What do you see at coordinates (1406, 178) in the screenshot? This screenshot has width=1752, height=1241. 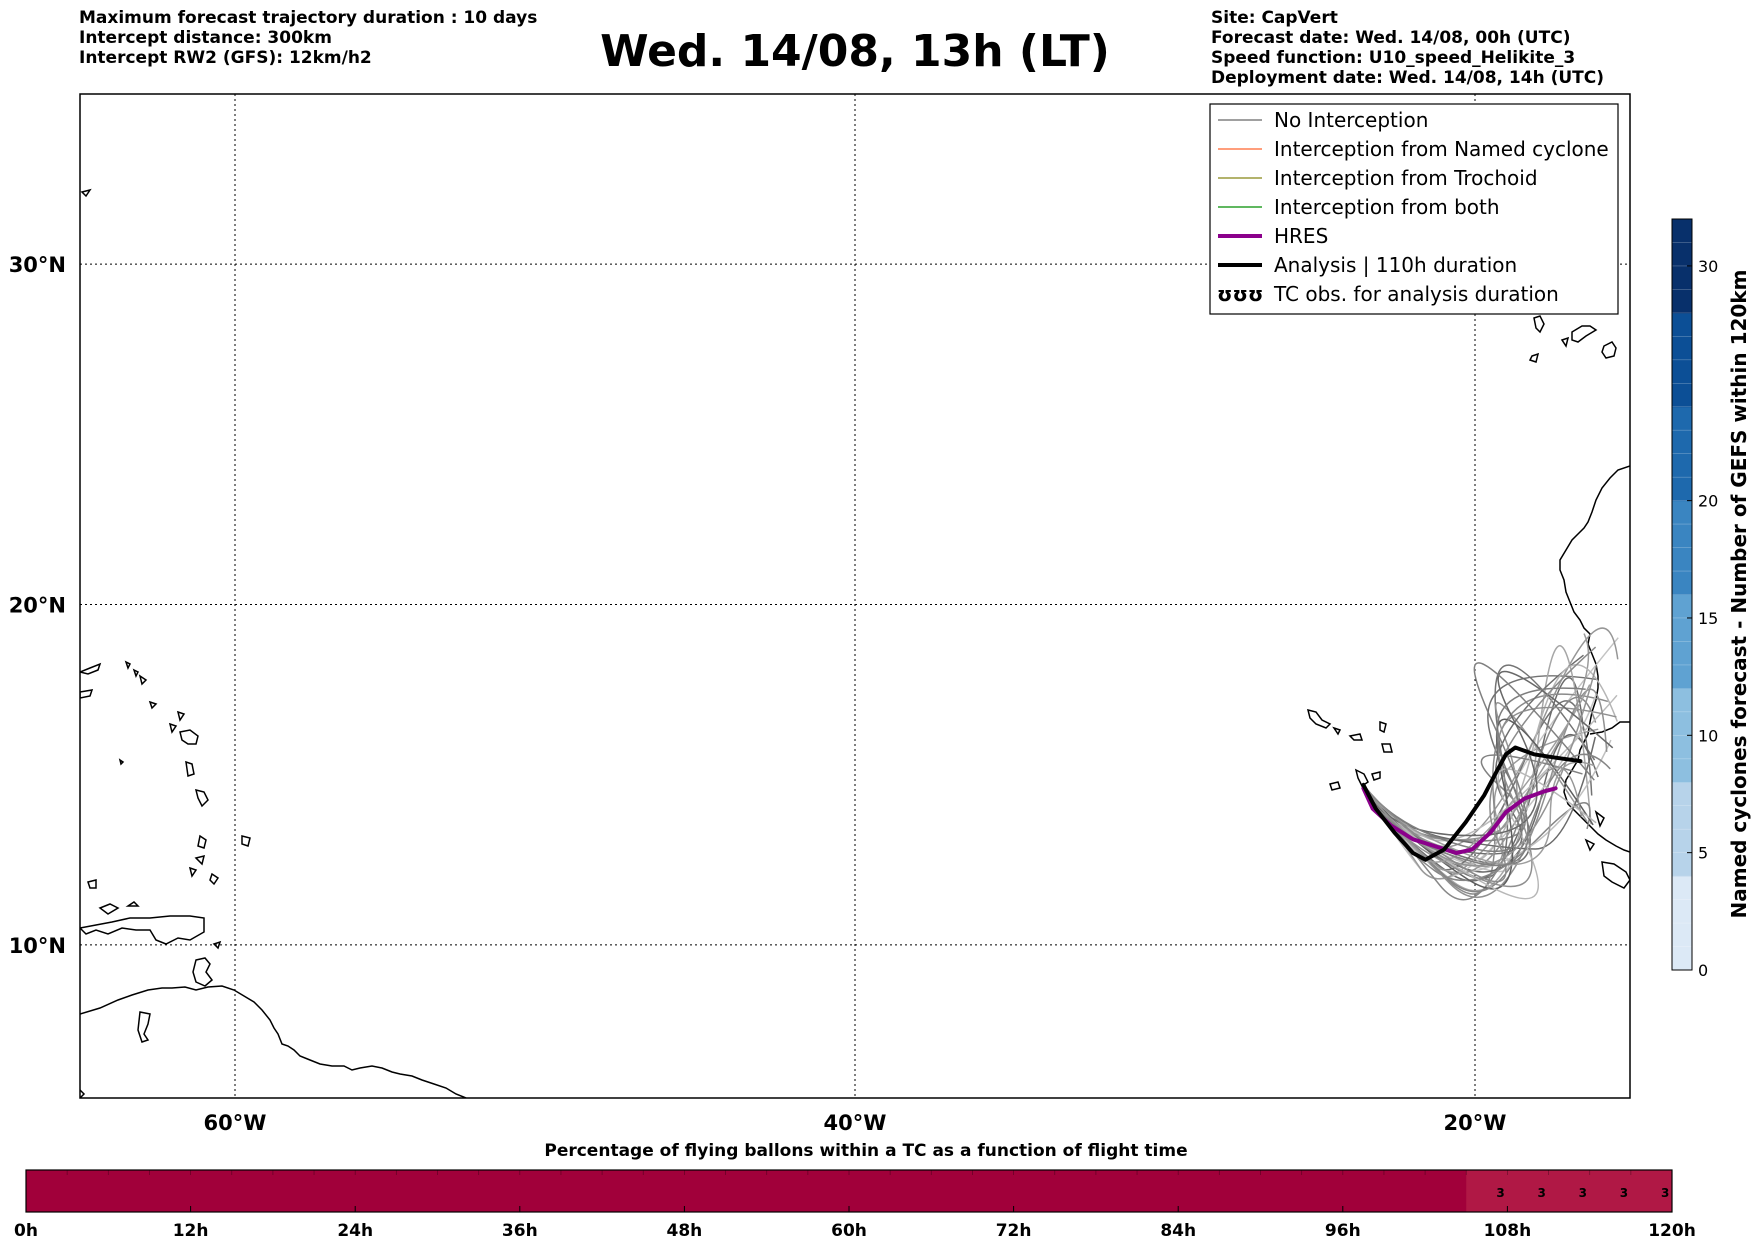 I see `legend-label: Interception from Trochoid` at bounding box center [1406, 178].